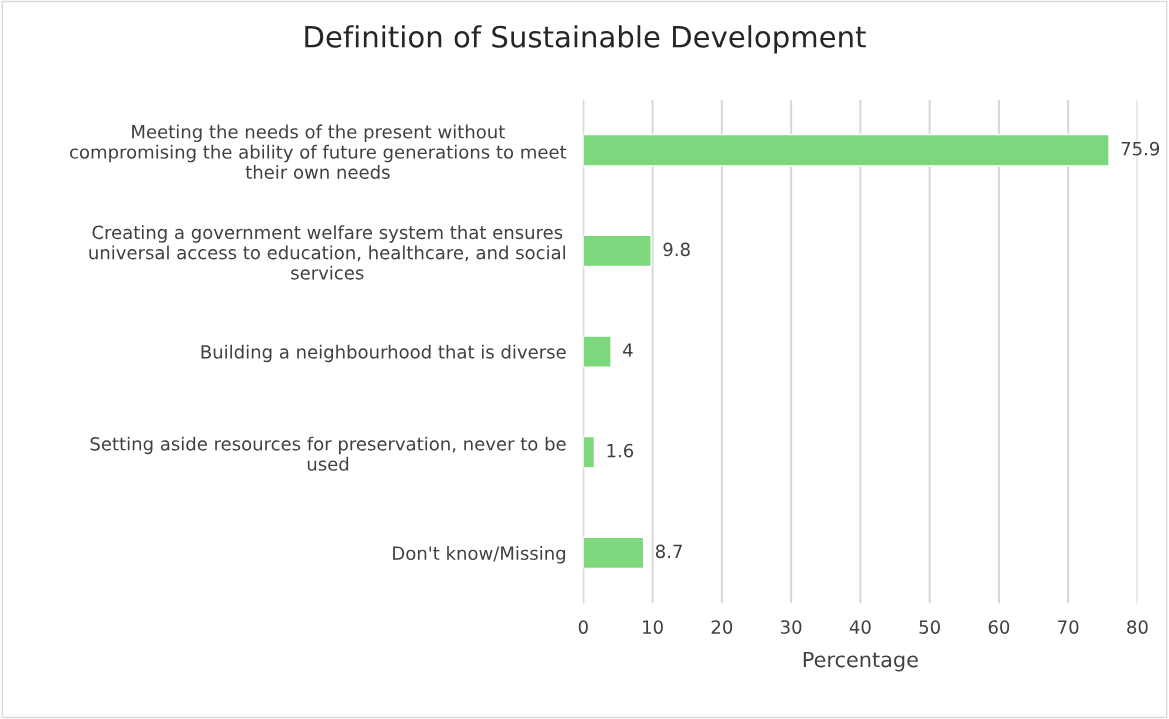  I want to click on x-tick-label: 0, so click(583, 627).